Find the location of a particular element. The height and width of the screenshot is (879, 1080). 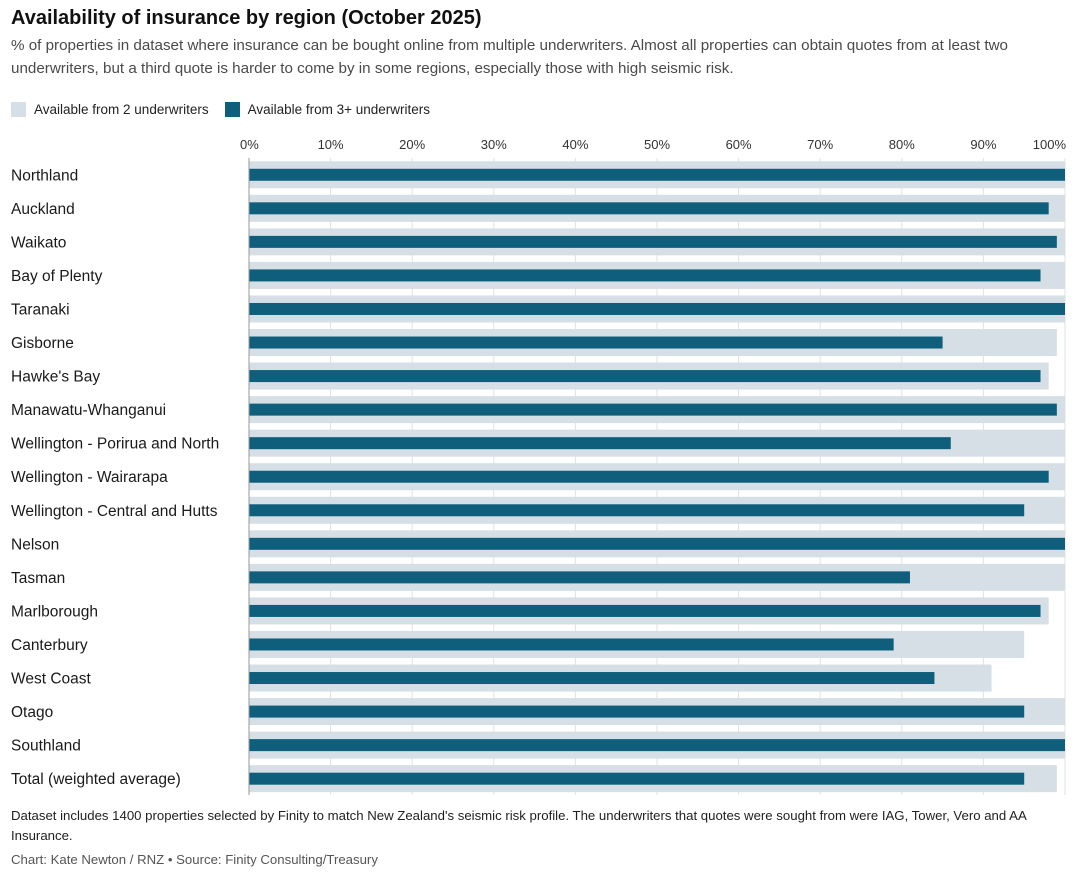

bar-3plus-underwriters-taranaki is located at coordinates (657, 308).